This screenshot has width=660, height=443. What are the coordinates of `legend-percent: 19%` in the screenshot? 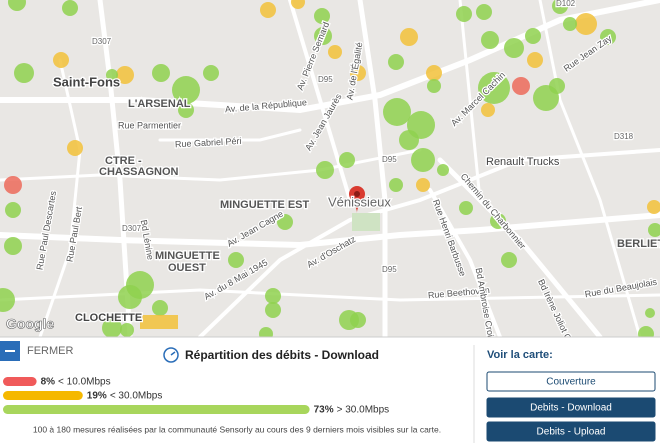 It's located at (97, 396).